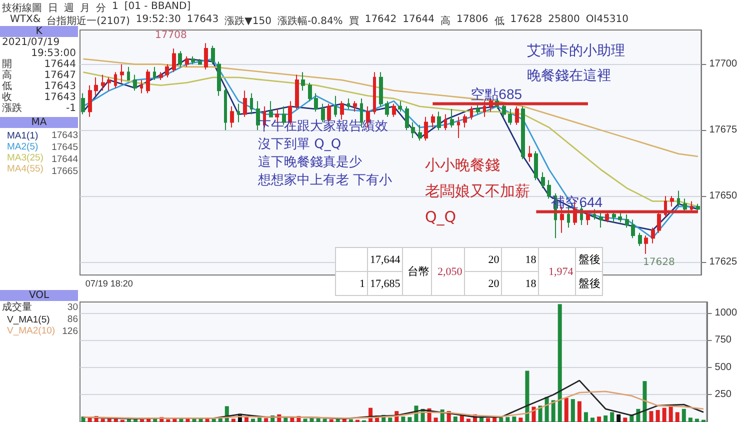  Describe the element at coordinates (64, 148) in the screenshot. I see `text: 17645` at that location.